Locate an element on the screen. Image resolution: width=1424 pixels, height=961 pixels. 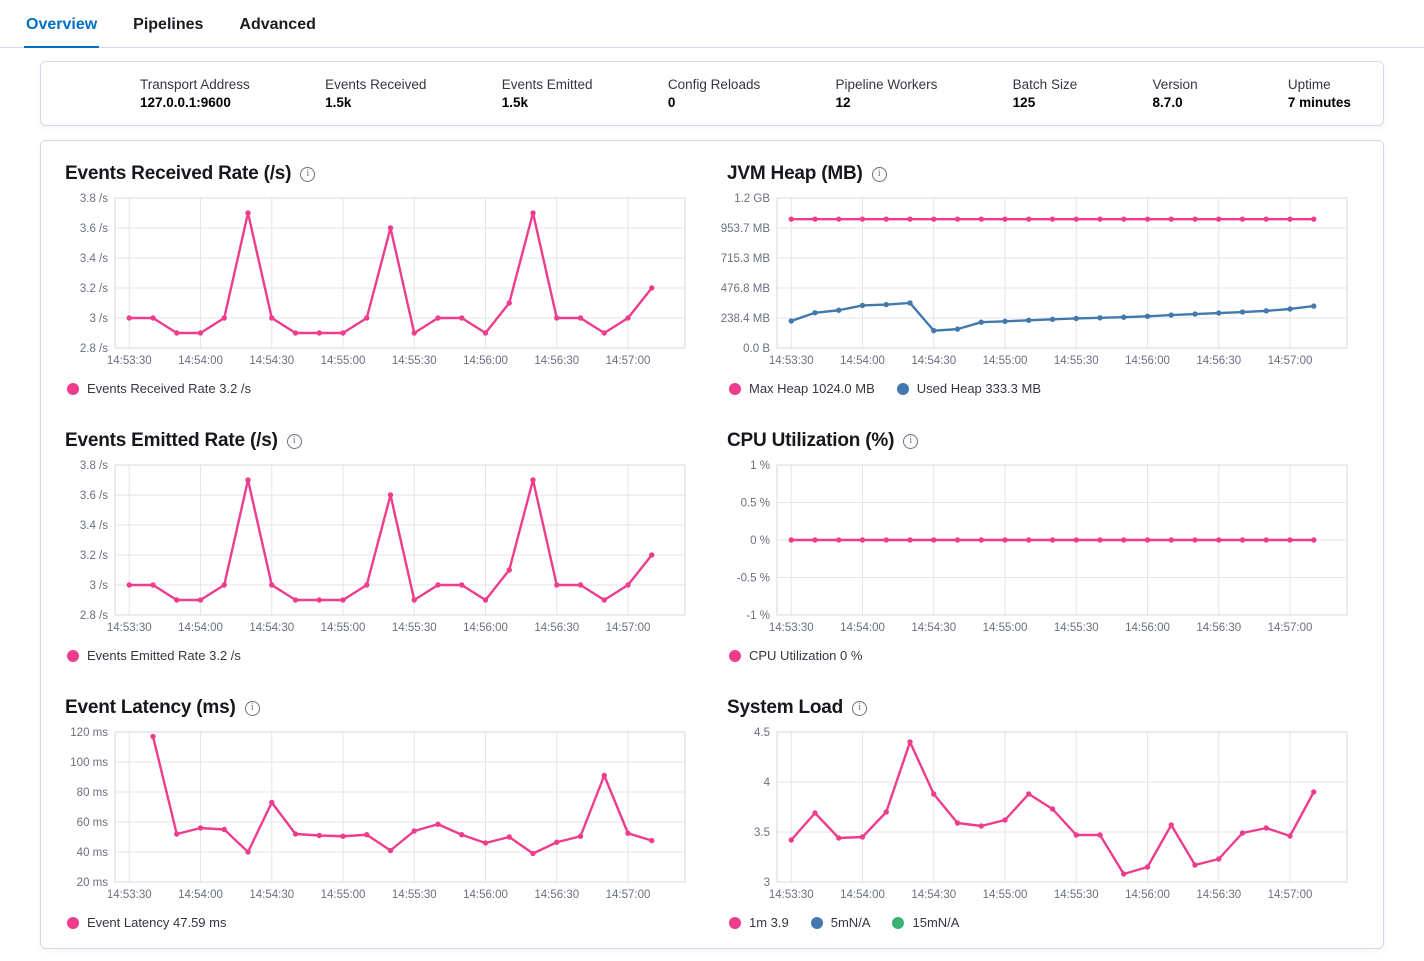
chart-title-text: Events Emitted Rate (/s) is located at coordinates (171, 440).